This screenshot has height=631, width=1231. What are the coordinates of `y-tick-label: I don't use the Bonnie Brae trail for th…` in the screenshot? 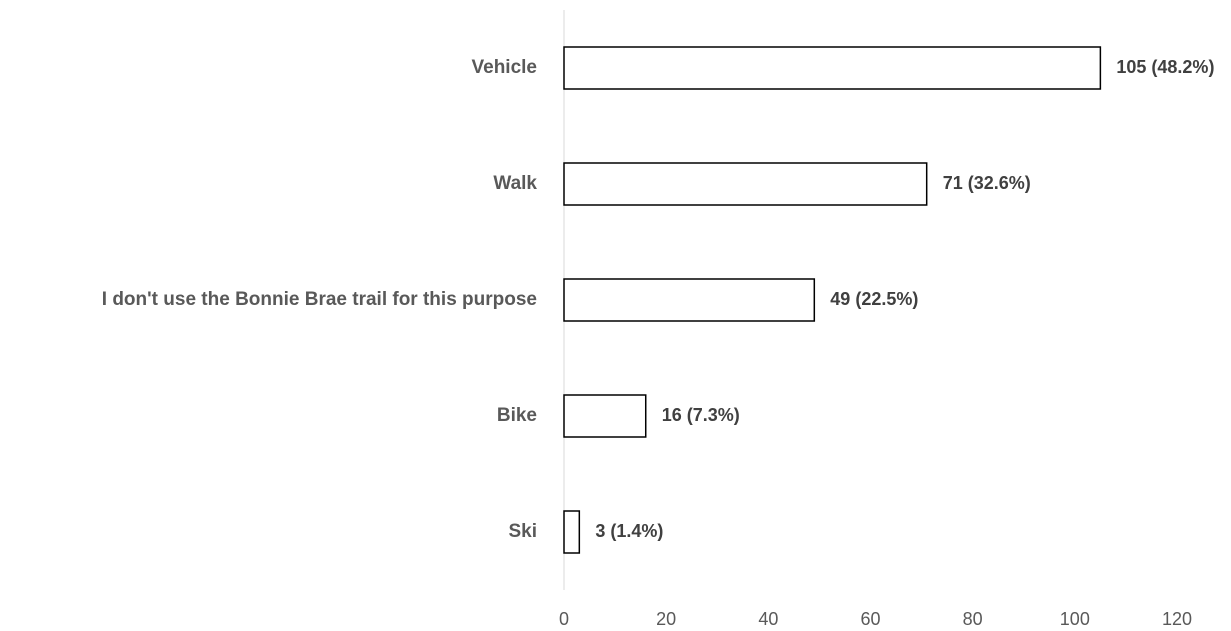 It's located at (319, 299).